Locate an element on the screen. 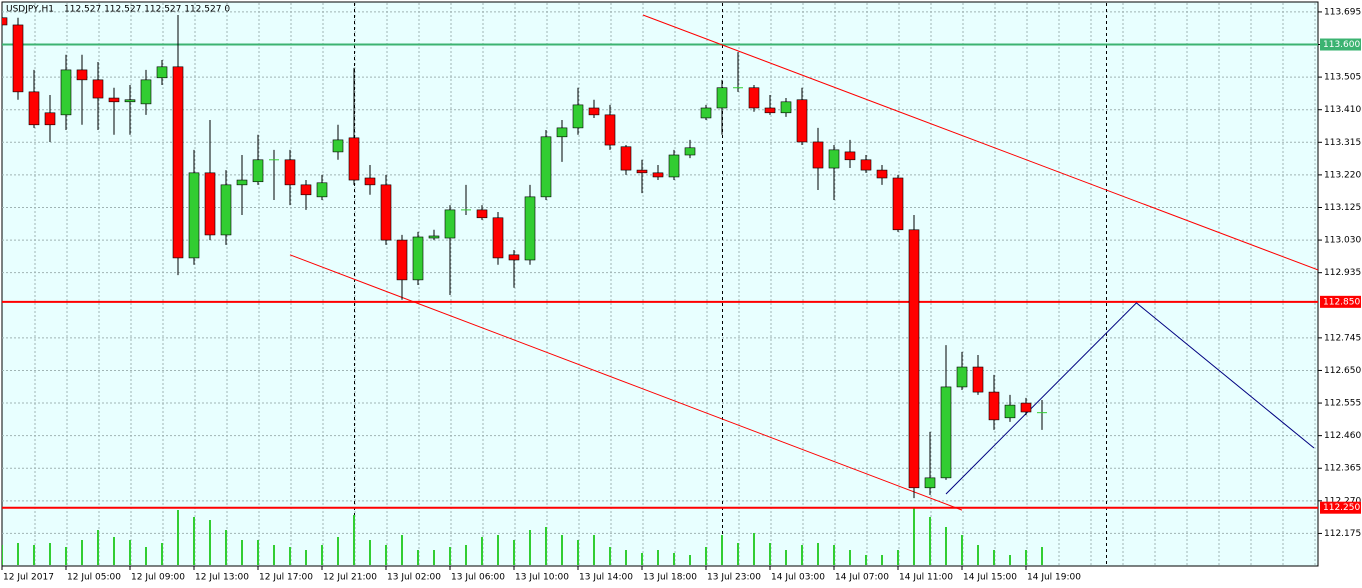 Image resolution: width=1362 pixels, height=588 pixels. y-tick-label: 112.175 is located at coordinates (1342, 534).